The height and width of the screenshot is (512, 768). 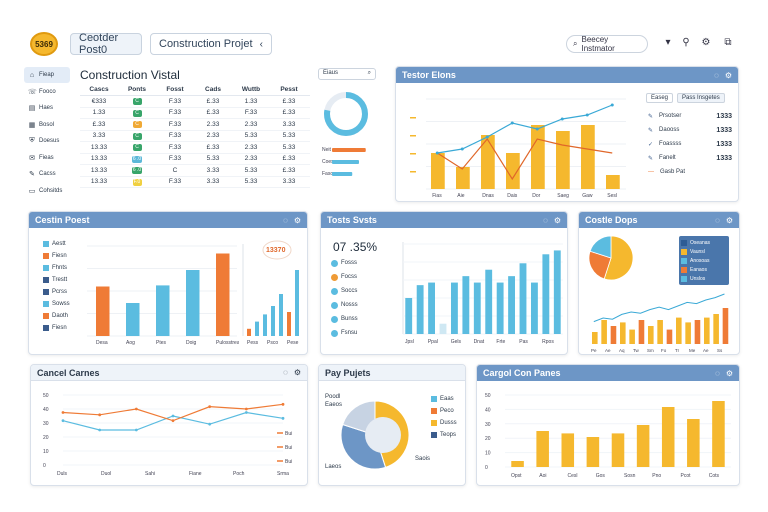 I want to click on table-row: 13.33 C F.33 £.33 2.33 5.33, so click(x=195, y=148).